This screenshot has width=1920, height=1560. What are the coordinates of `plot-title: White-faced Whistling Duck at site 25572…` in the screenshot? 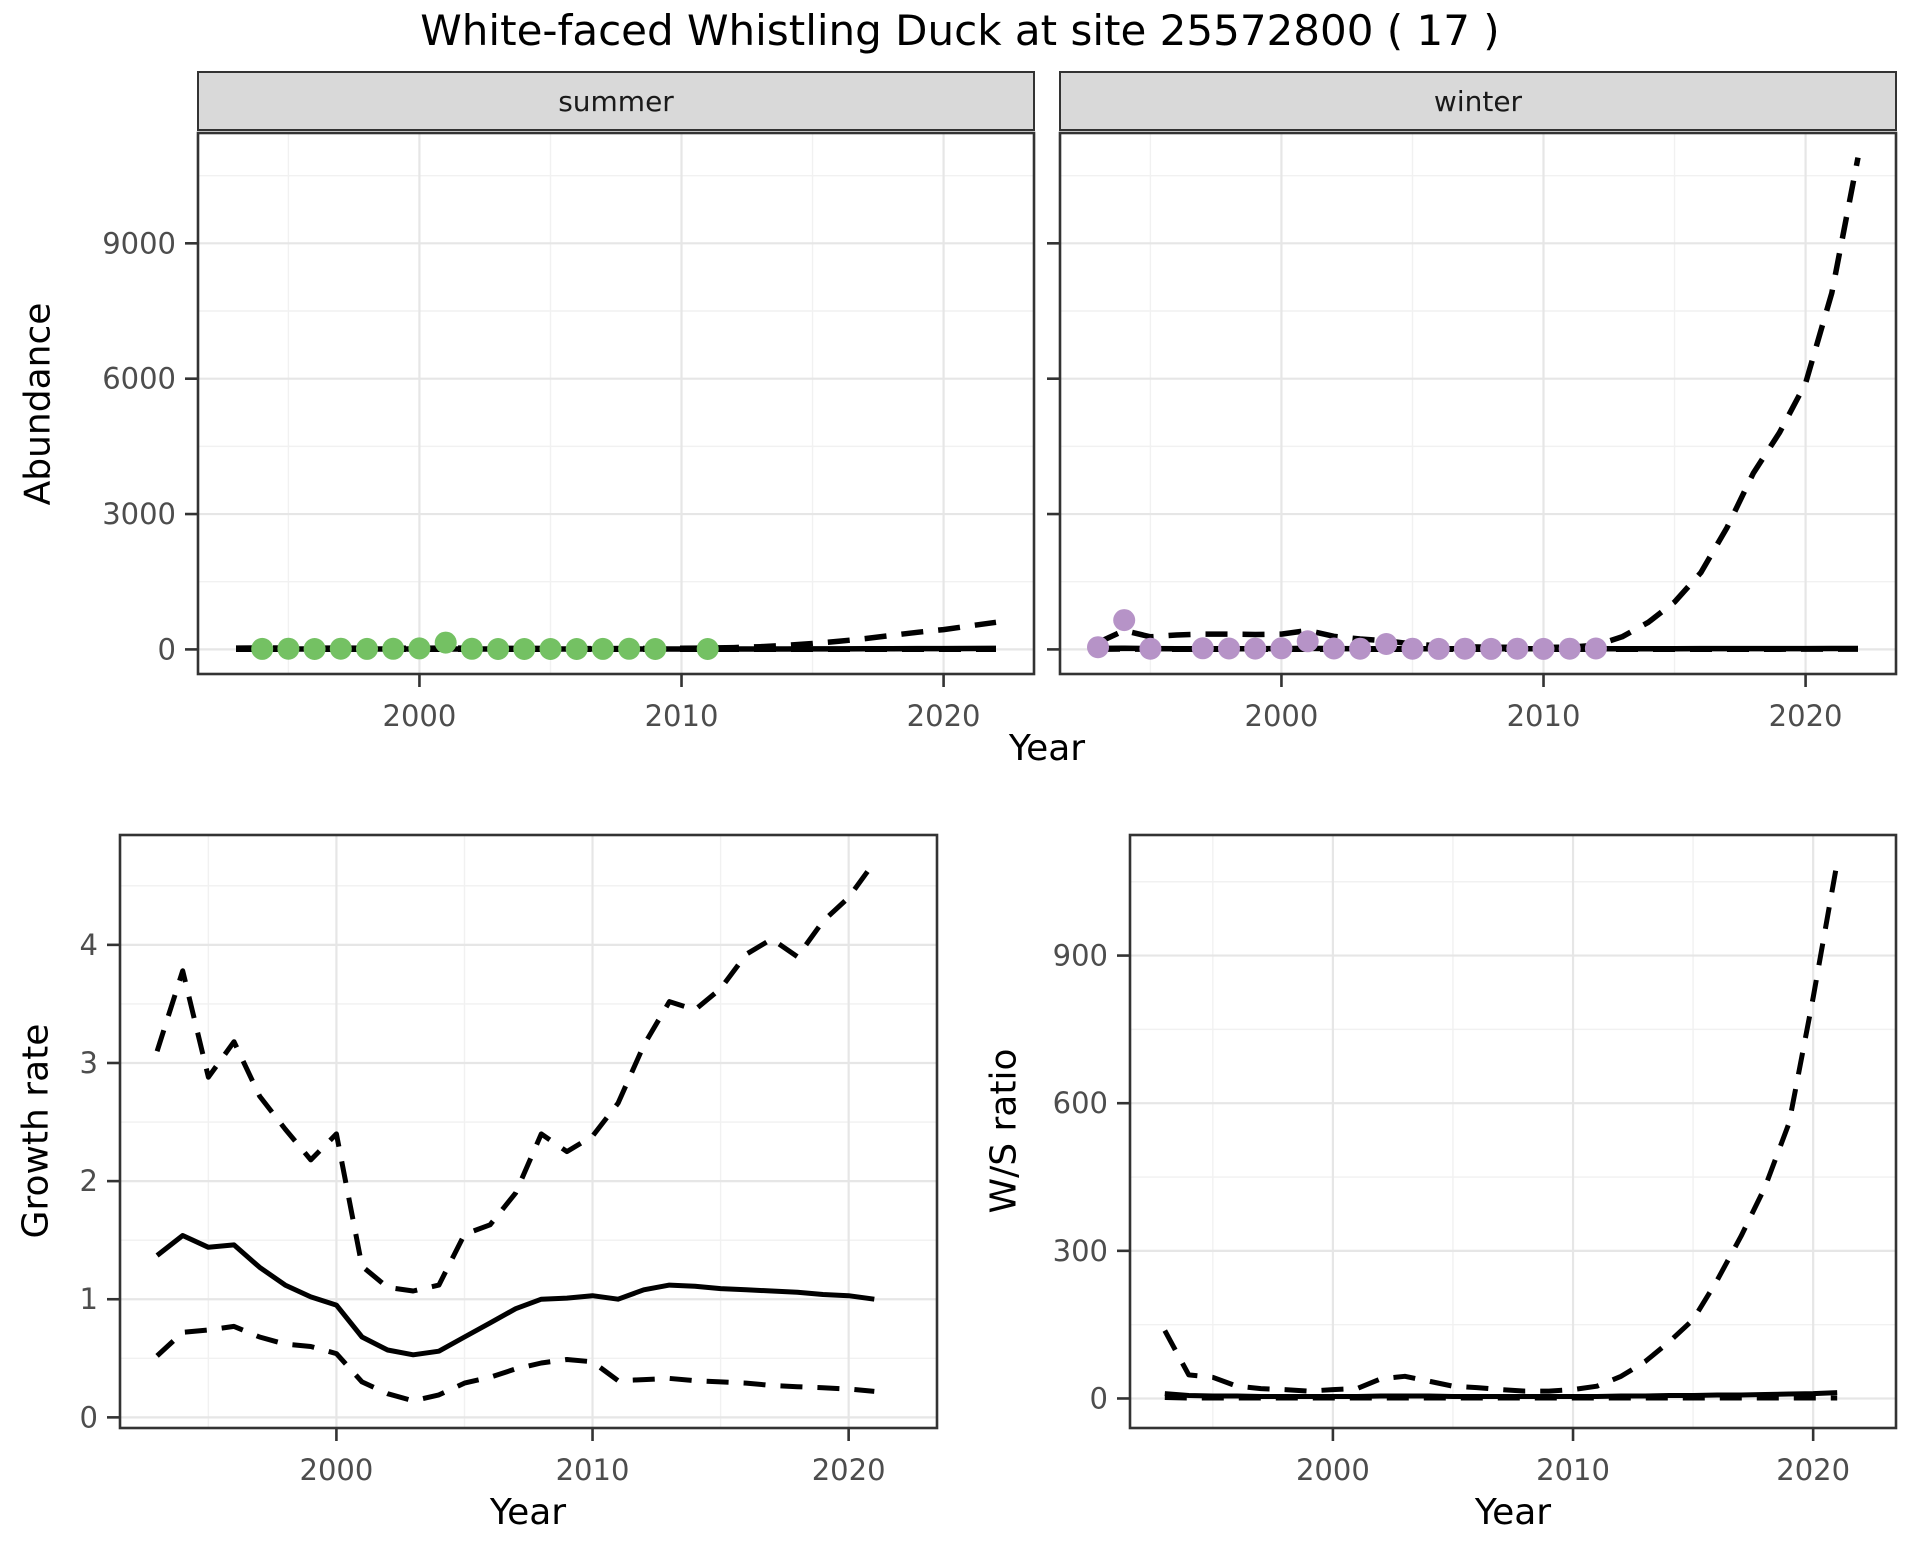 It's located at (960, 30).